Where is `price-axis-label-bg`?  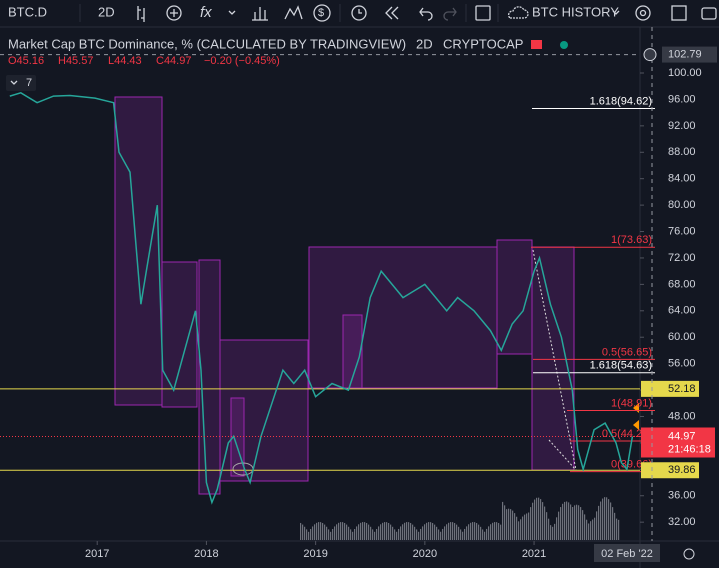 price-axis-label-bg is located at coordinates (670, 388).